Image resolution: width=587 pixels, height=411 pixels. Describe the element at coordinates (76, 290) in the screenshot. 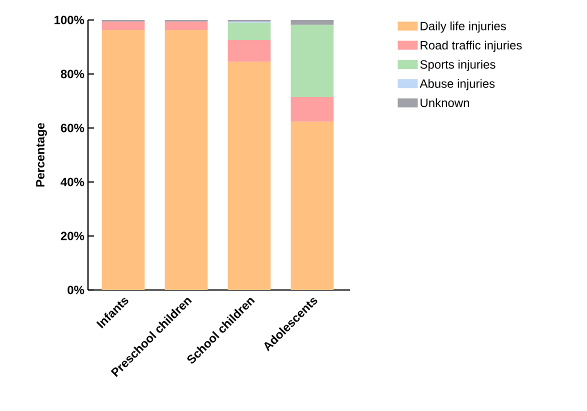

I see `y-tick-label: 0%` at that location.